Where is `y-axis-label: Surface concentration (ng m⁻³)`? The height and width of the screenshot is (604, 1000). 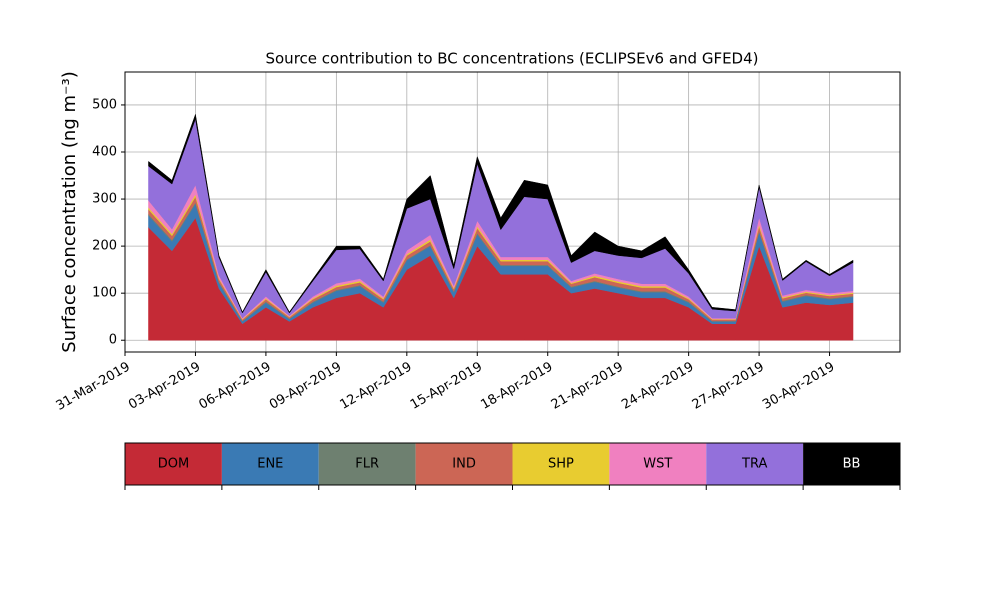
y-axis-label: Surface concentration (ng m⁻³) is located at coordinates (69, 212).